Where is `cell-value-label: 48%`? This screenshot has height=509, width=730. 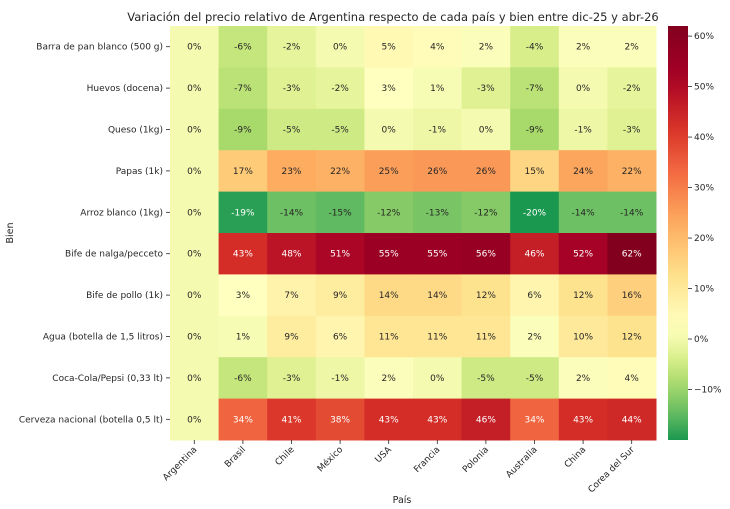
cell-value-label: 48% is located at coordinates (291, 255).